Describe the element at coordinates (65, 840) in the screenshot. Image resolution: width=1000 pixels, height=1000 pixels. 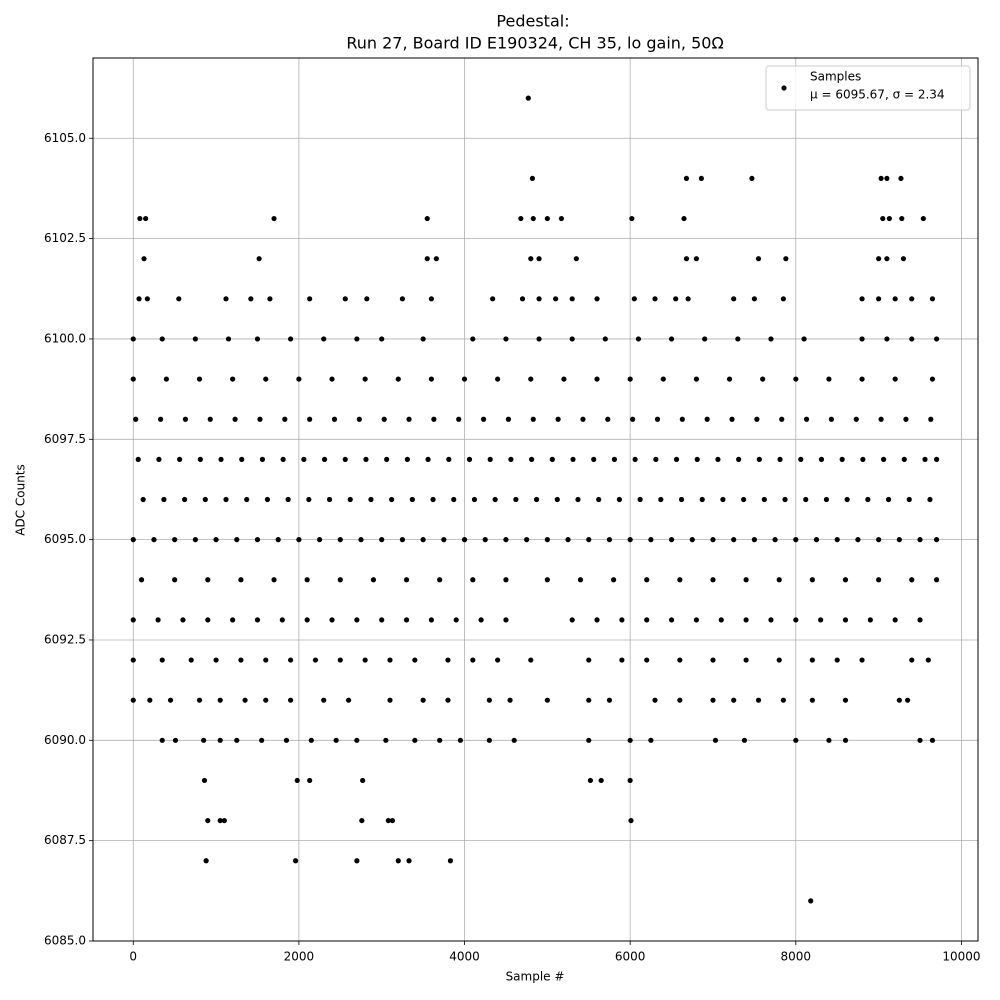
I see `y-tick-label: 6087.5` at that location.